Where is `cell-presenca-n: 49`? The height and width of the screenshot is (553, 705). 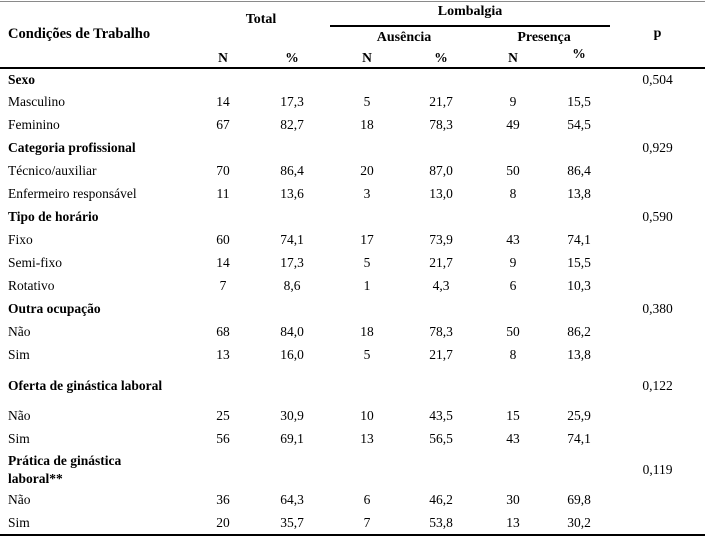 cell-presenca-n: 49 is located at coordinates (513, 124).